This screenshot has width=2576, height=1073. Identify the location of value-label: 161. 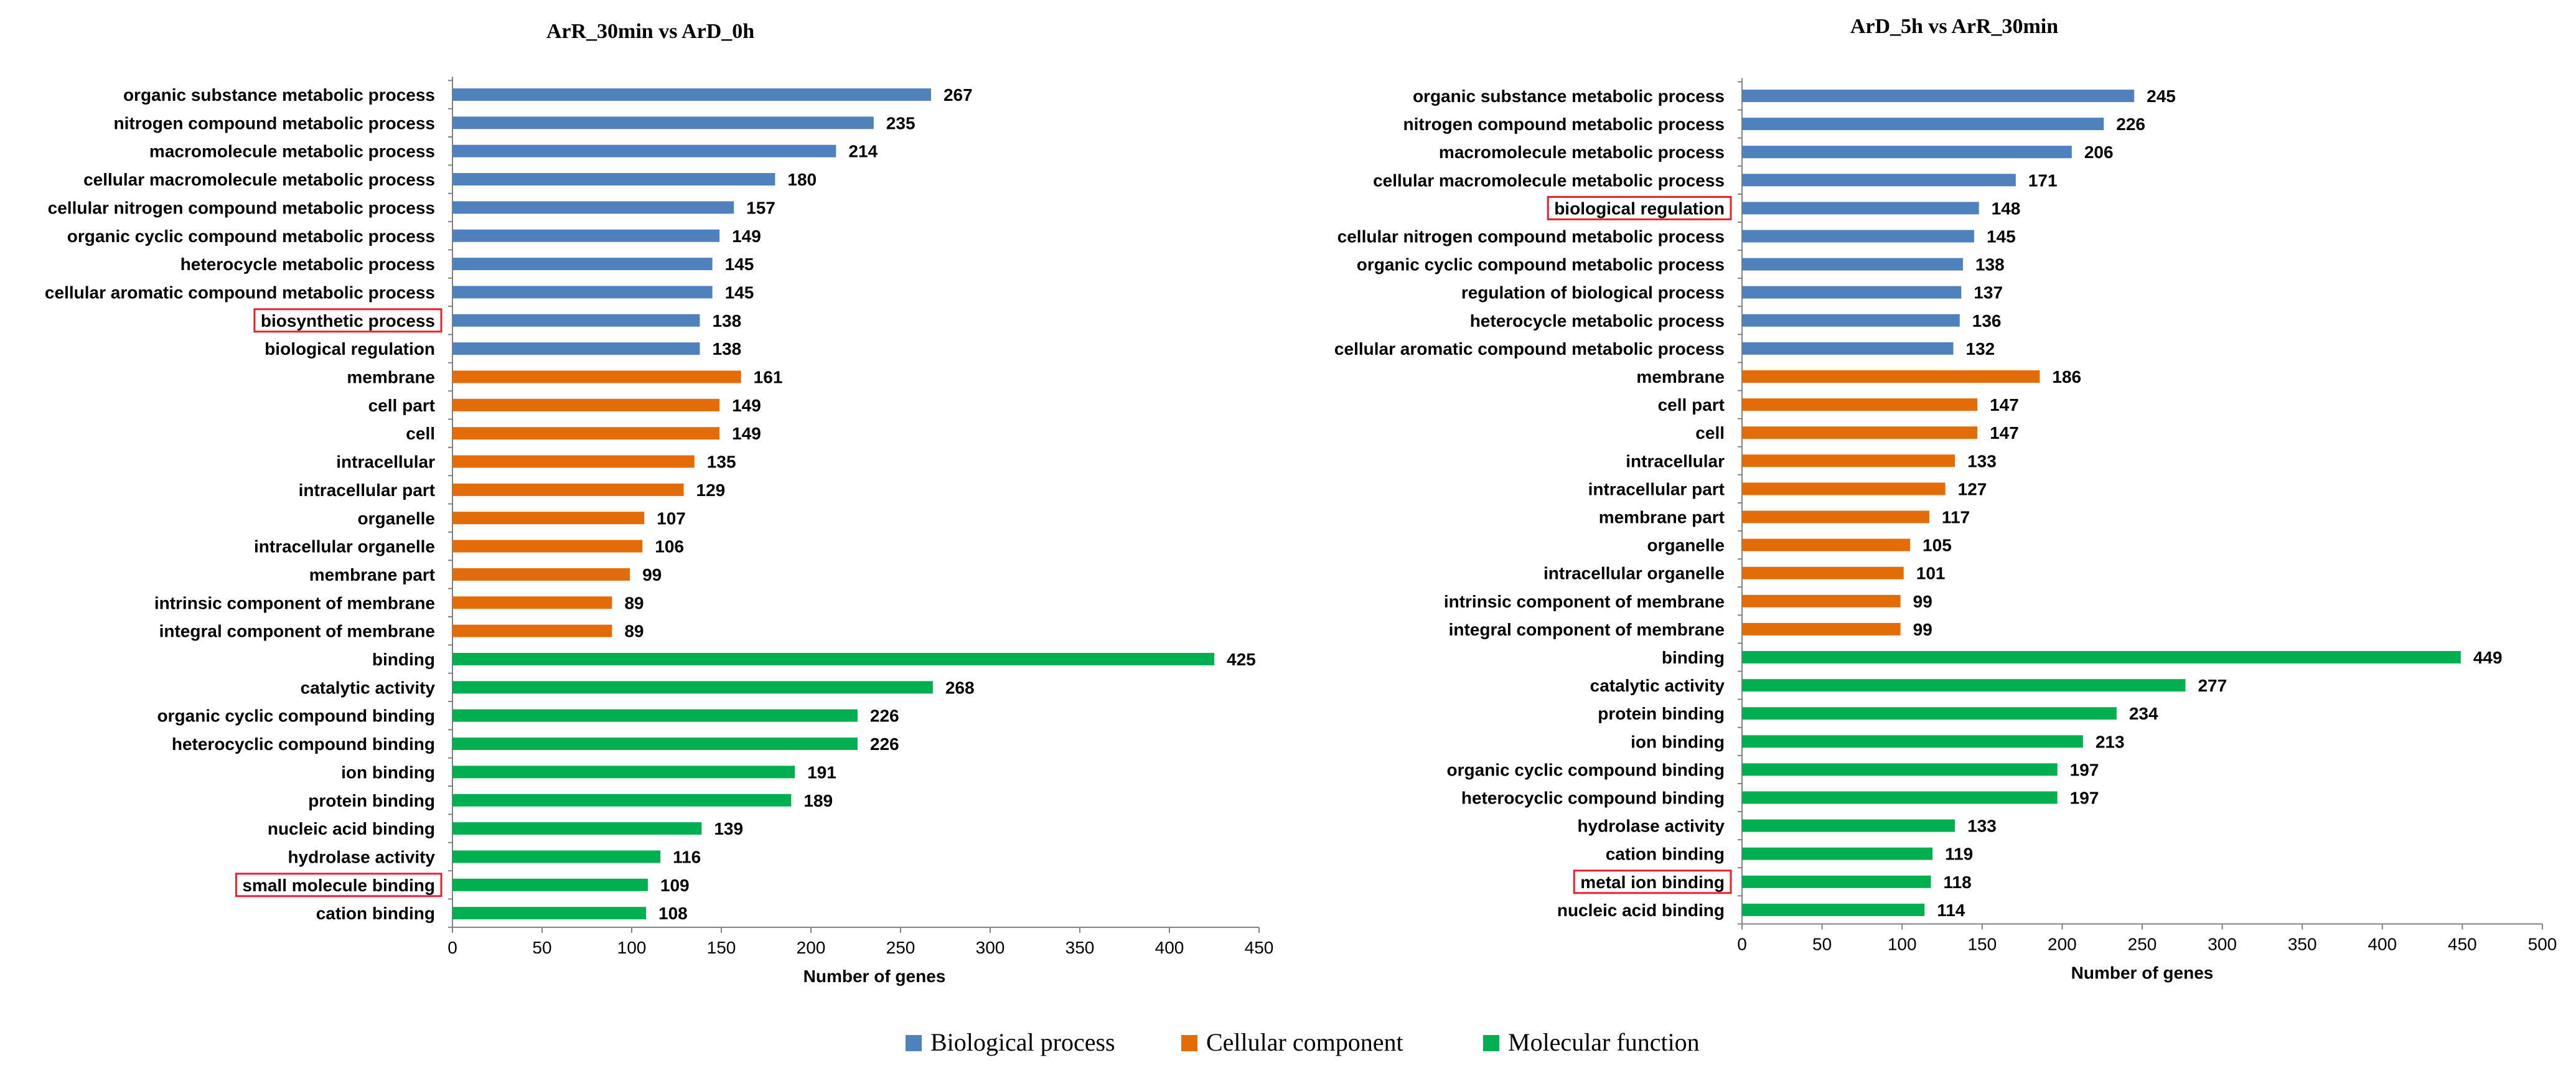
(768, 377).